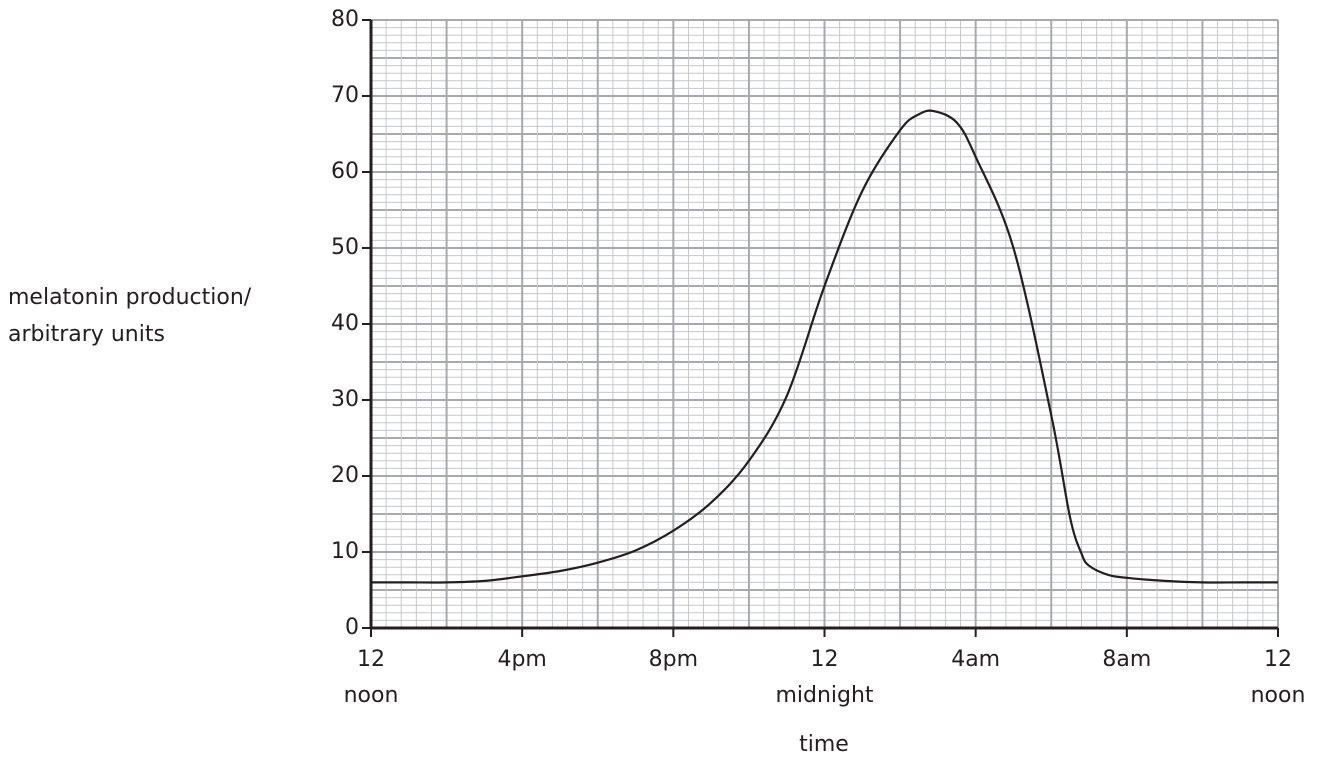 This screenshot has width=1328, height=760. I want to click on y-axis-label: melatonin production/, so click(130, 297).